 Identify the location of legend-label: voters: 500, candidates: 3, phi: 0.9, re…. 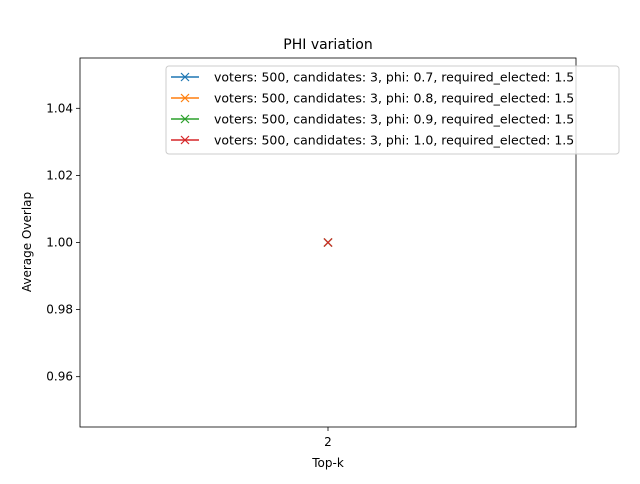
(394, 119).